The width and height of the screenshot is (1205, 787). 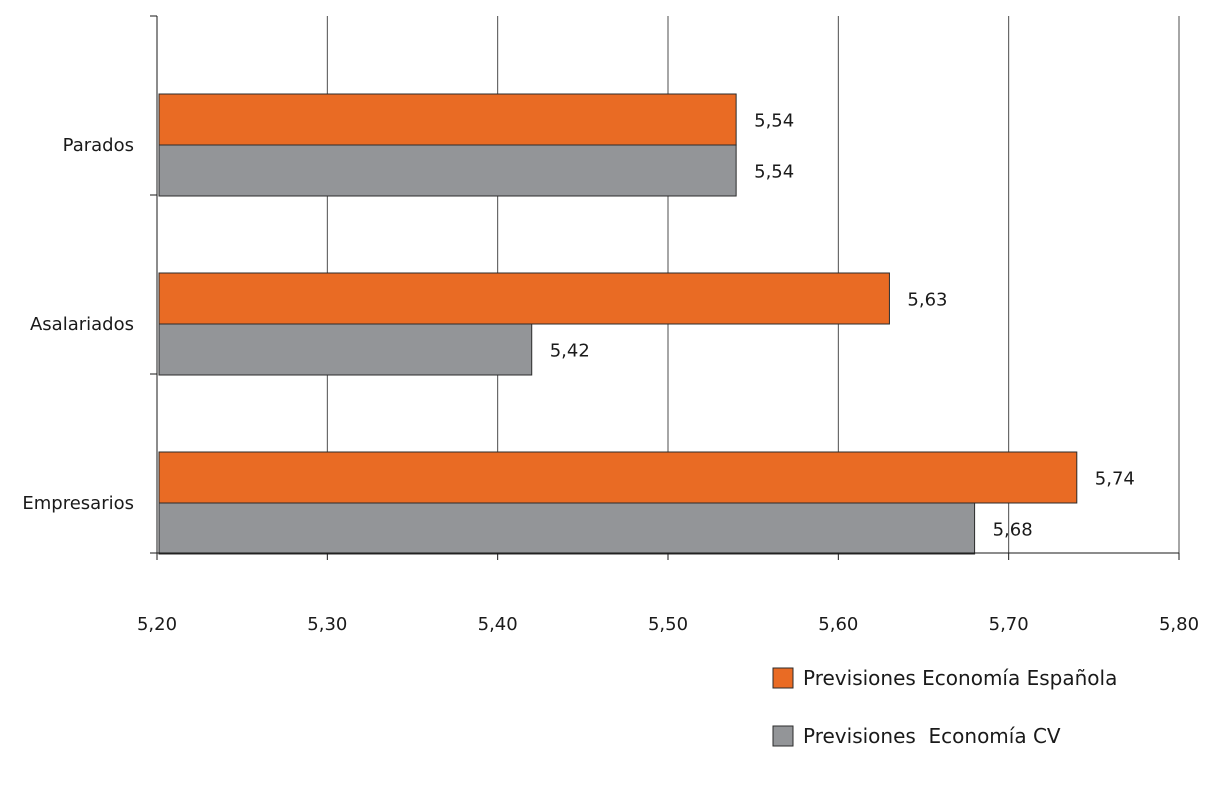 What do you see at coordinates (927, 300) in the screenshot?
I see `data-label: 5,63` at bounding box center [927, 300].